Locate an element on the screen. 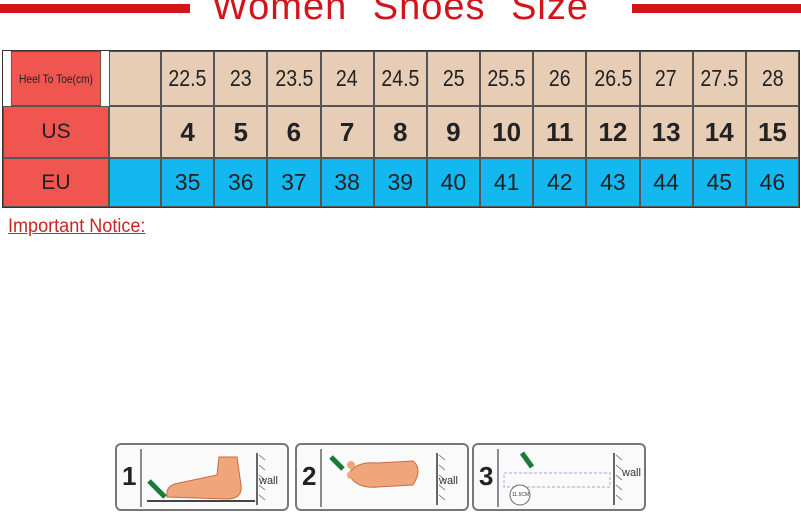 This screenshot has width=801, height=515. step-panel: 1 wall is located at coordinates (202, 477).